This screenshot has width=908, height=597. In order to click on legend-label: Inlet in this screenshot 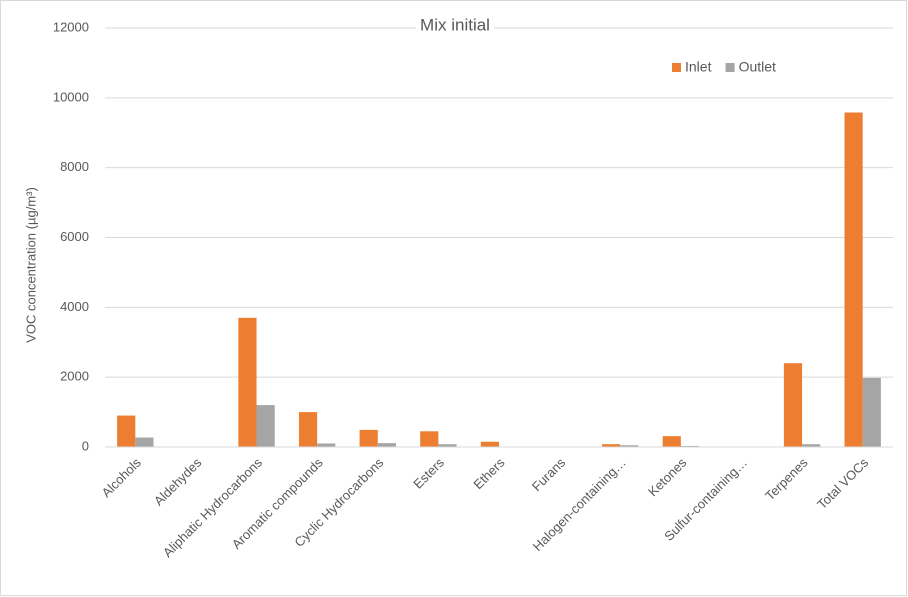, I will do `click(698, 67)`.